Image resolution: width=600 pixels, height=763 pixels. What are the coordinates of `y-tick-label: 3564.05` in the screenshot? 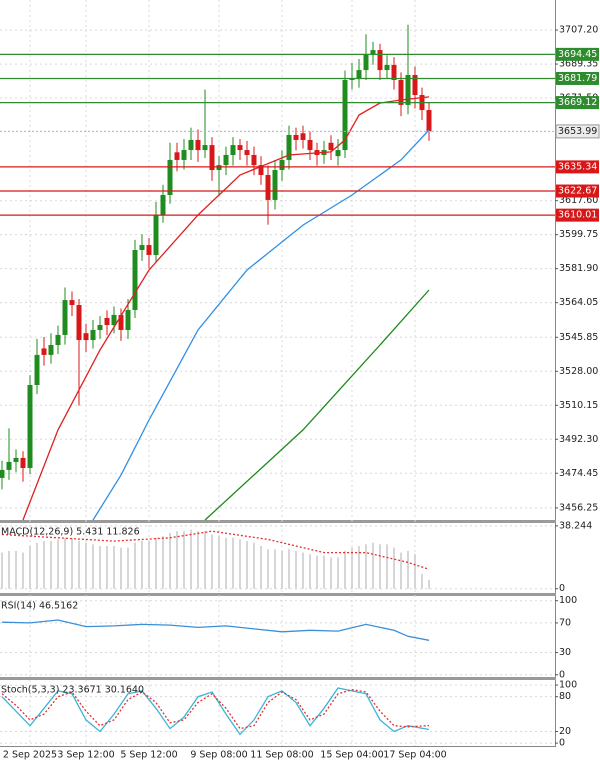 It's located at (578, 302).